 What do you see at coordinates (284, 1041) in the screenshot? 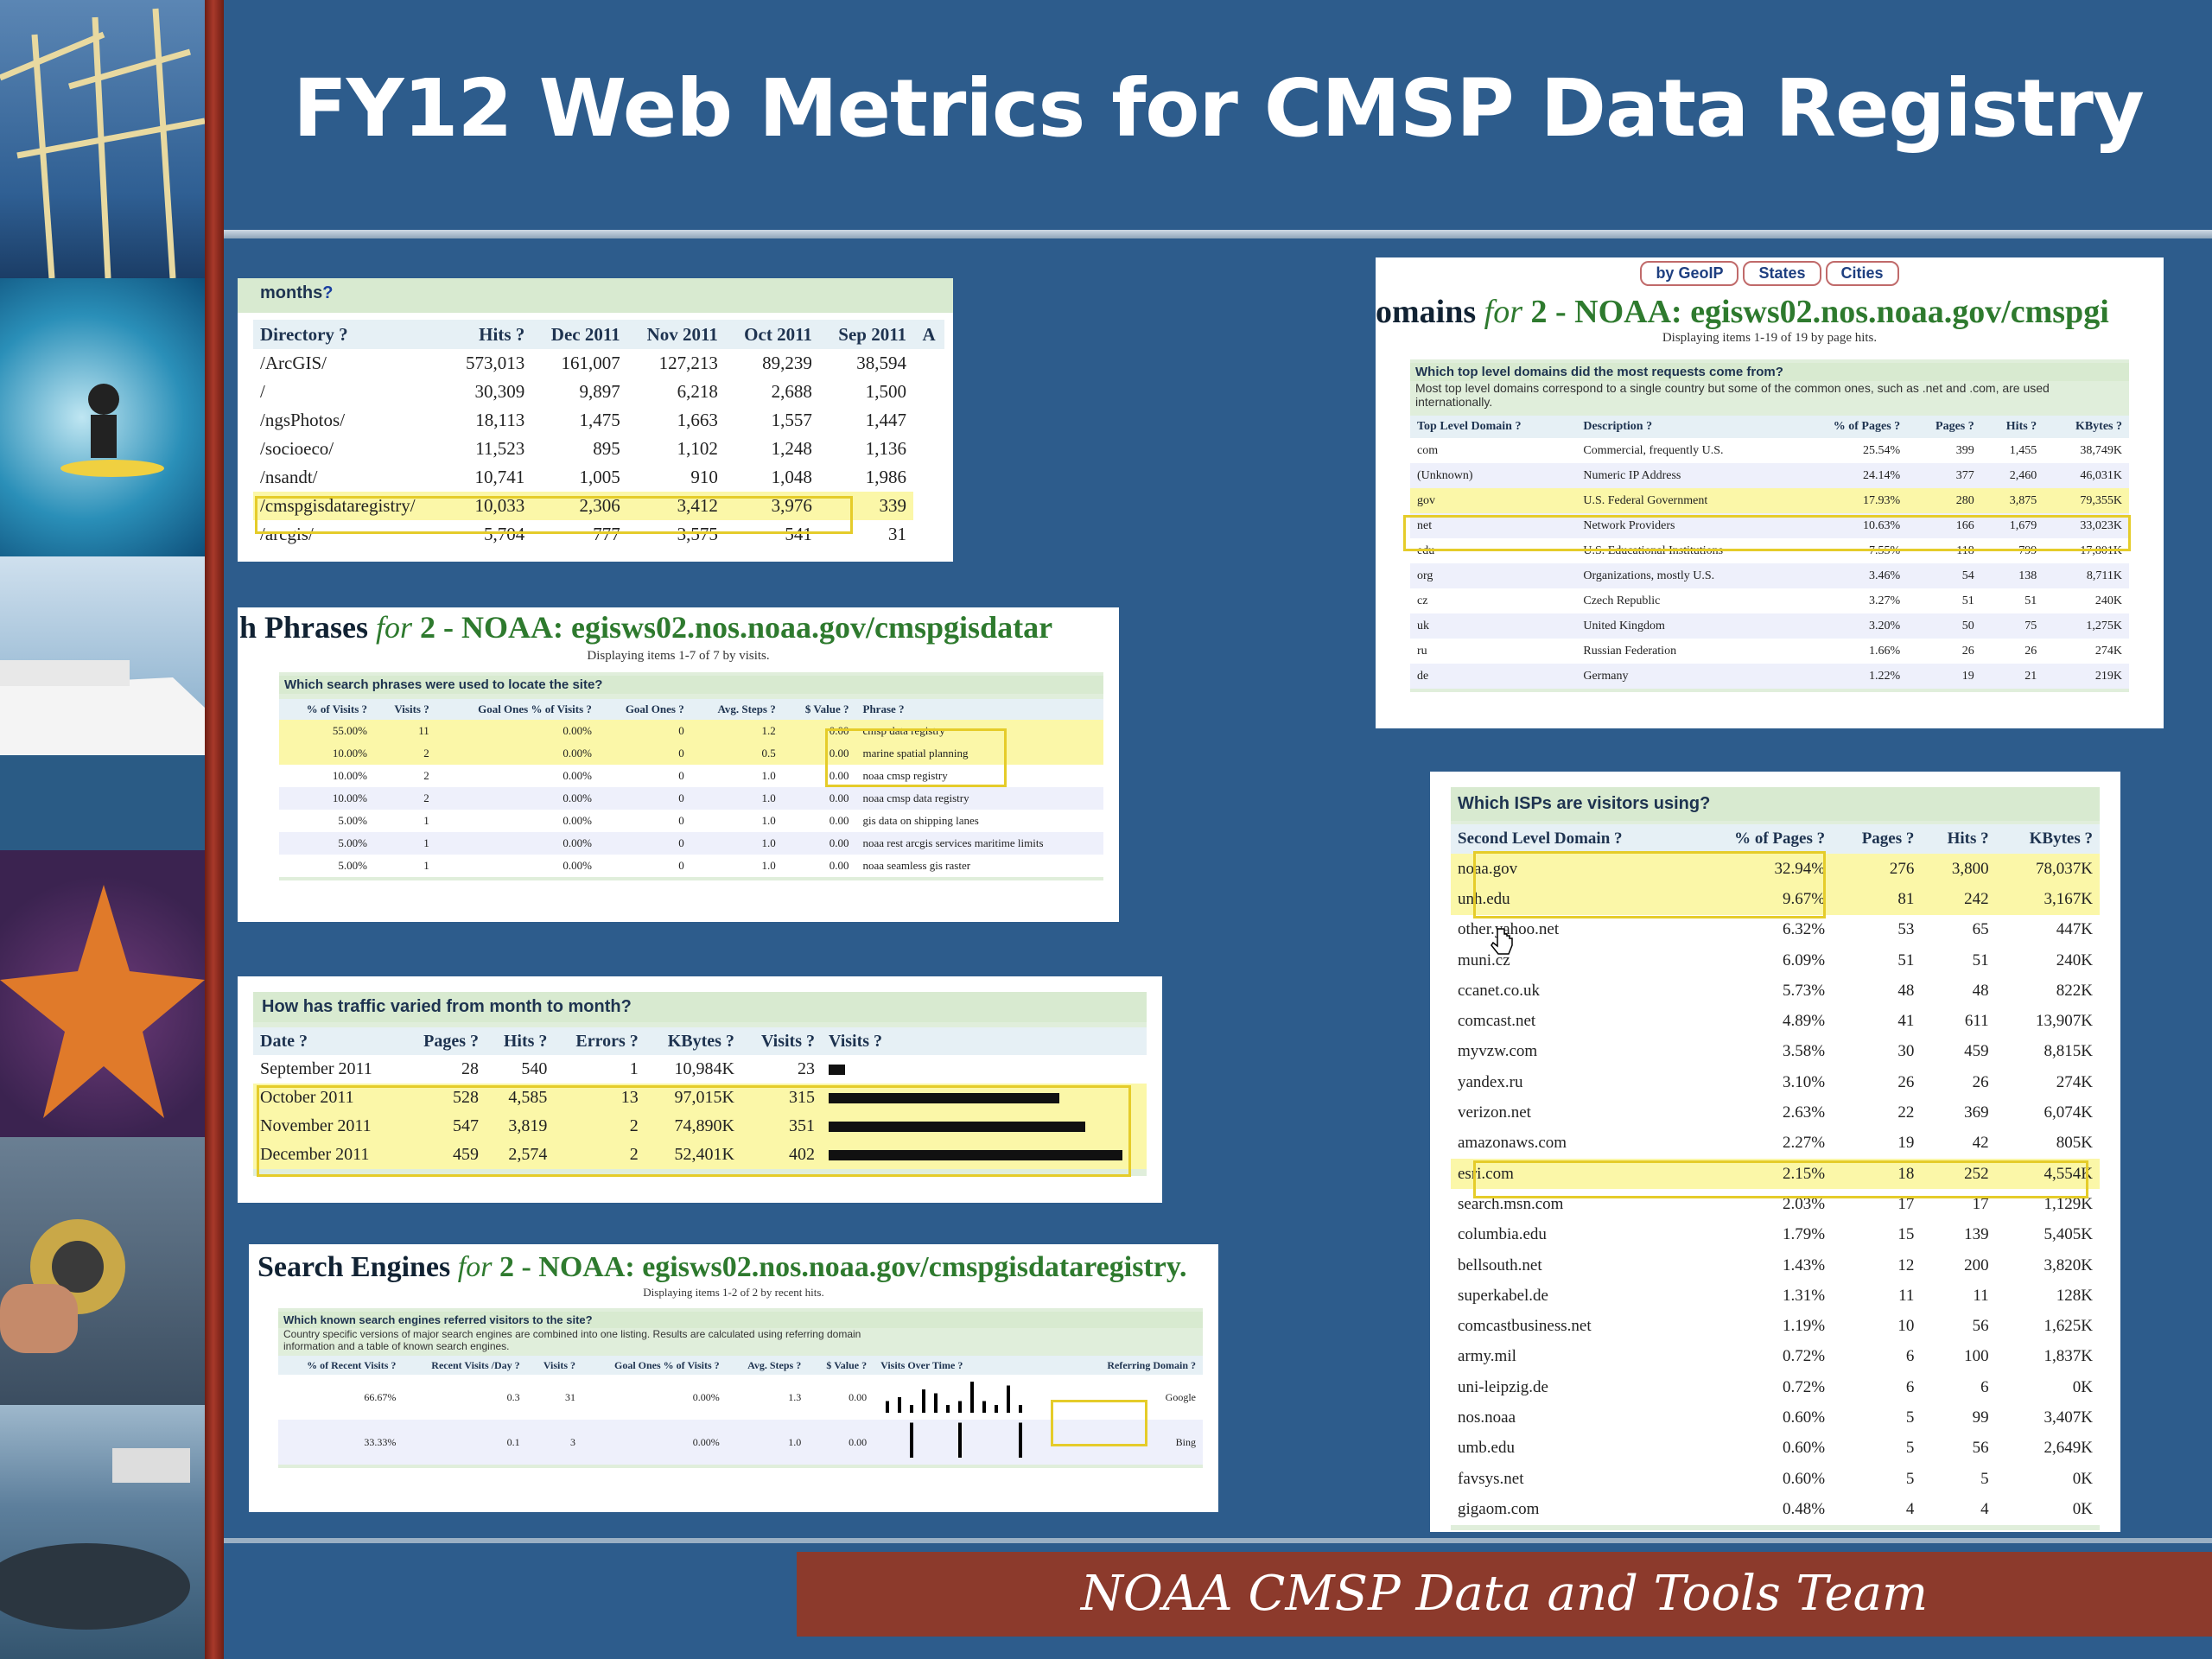
I see `col-date: Date ?` at bounding box center [284, 1041].